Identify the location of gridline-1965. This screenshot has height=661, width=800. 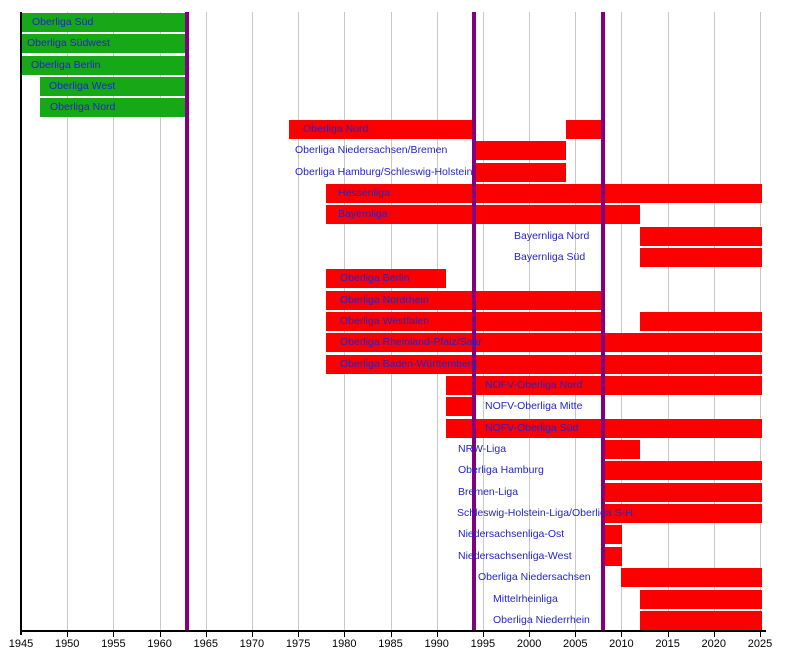
(206, 321).